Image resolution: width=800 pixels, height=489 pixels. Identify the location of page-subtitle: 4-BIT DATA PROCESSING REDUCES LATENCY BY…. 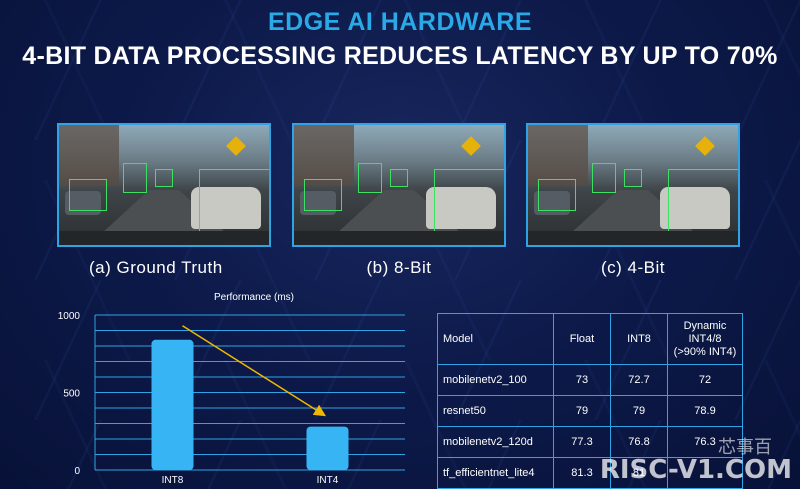
(400, 56).